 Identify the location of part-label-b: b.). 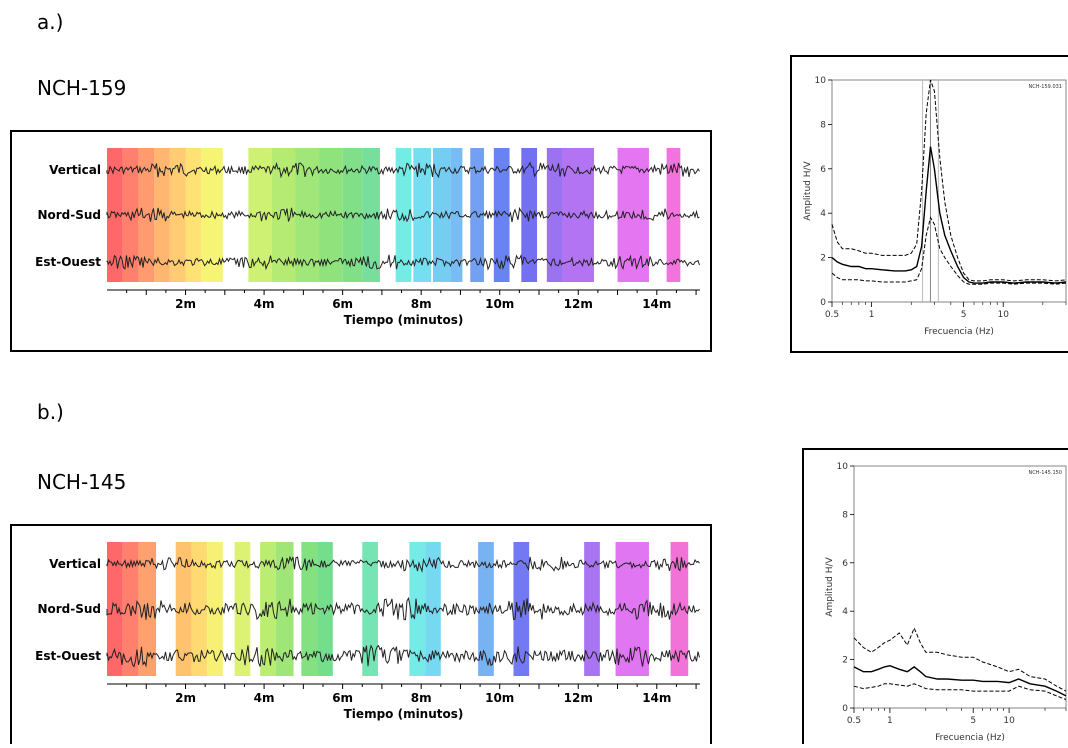
(50, 412).